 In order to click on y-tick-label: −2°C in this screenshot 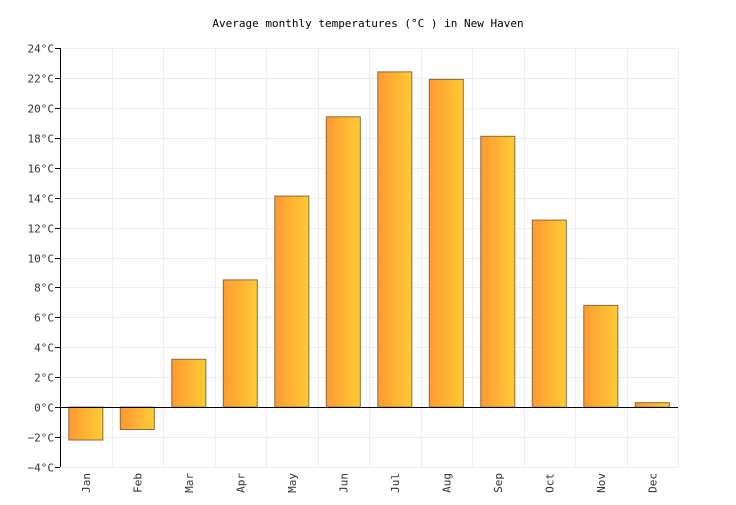, I will do `click(41, 438)`.